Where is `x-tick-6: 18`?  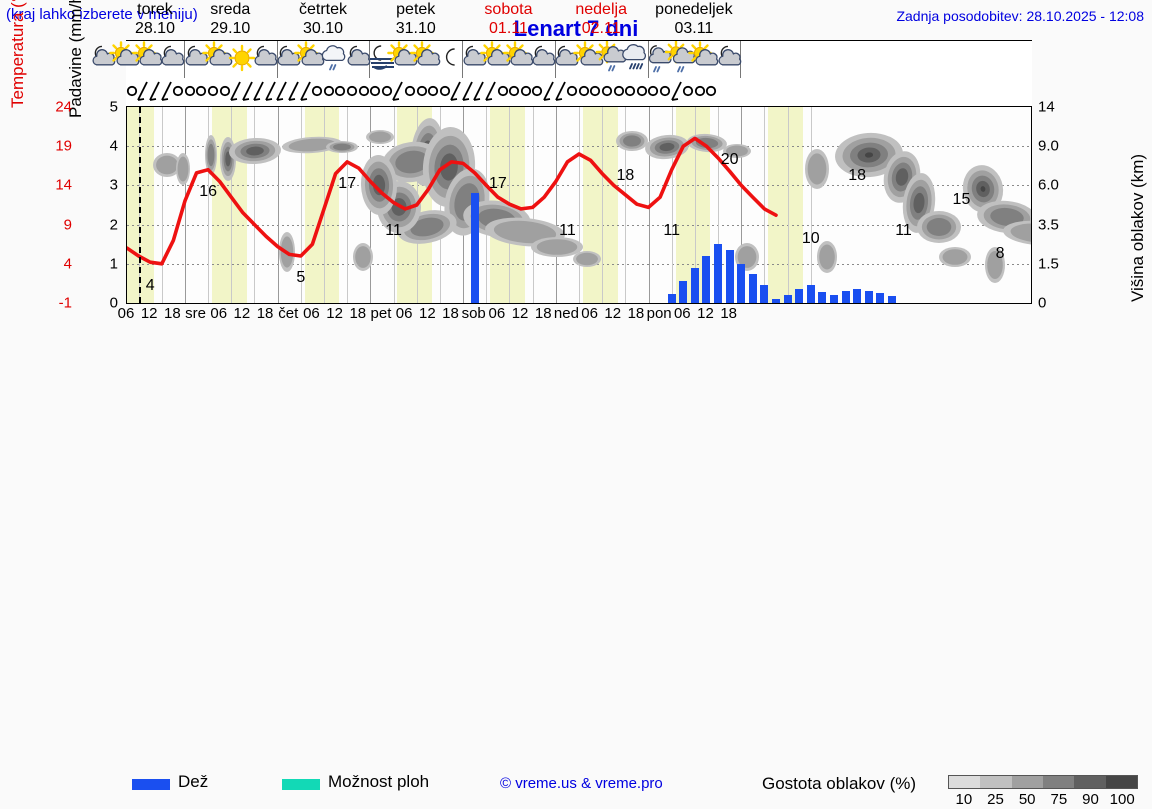 x-tick-6: 18 is located at coordinates (265, 313).